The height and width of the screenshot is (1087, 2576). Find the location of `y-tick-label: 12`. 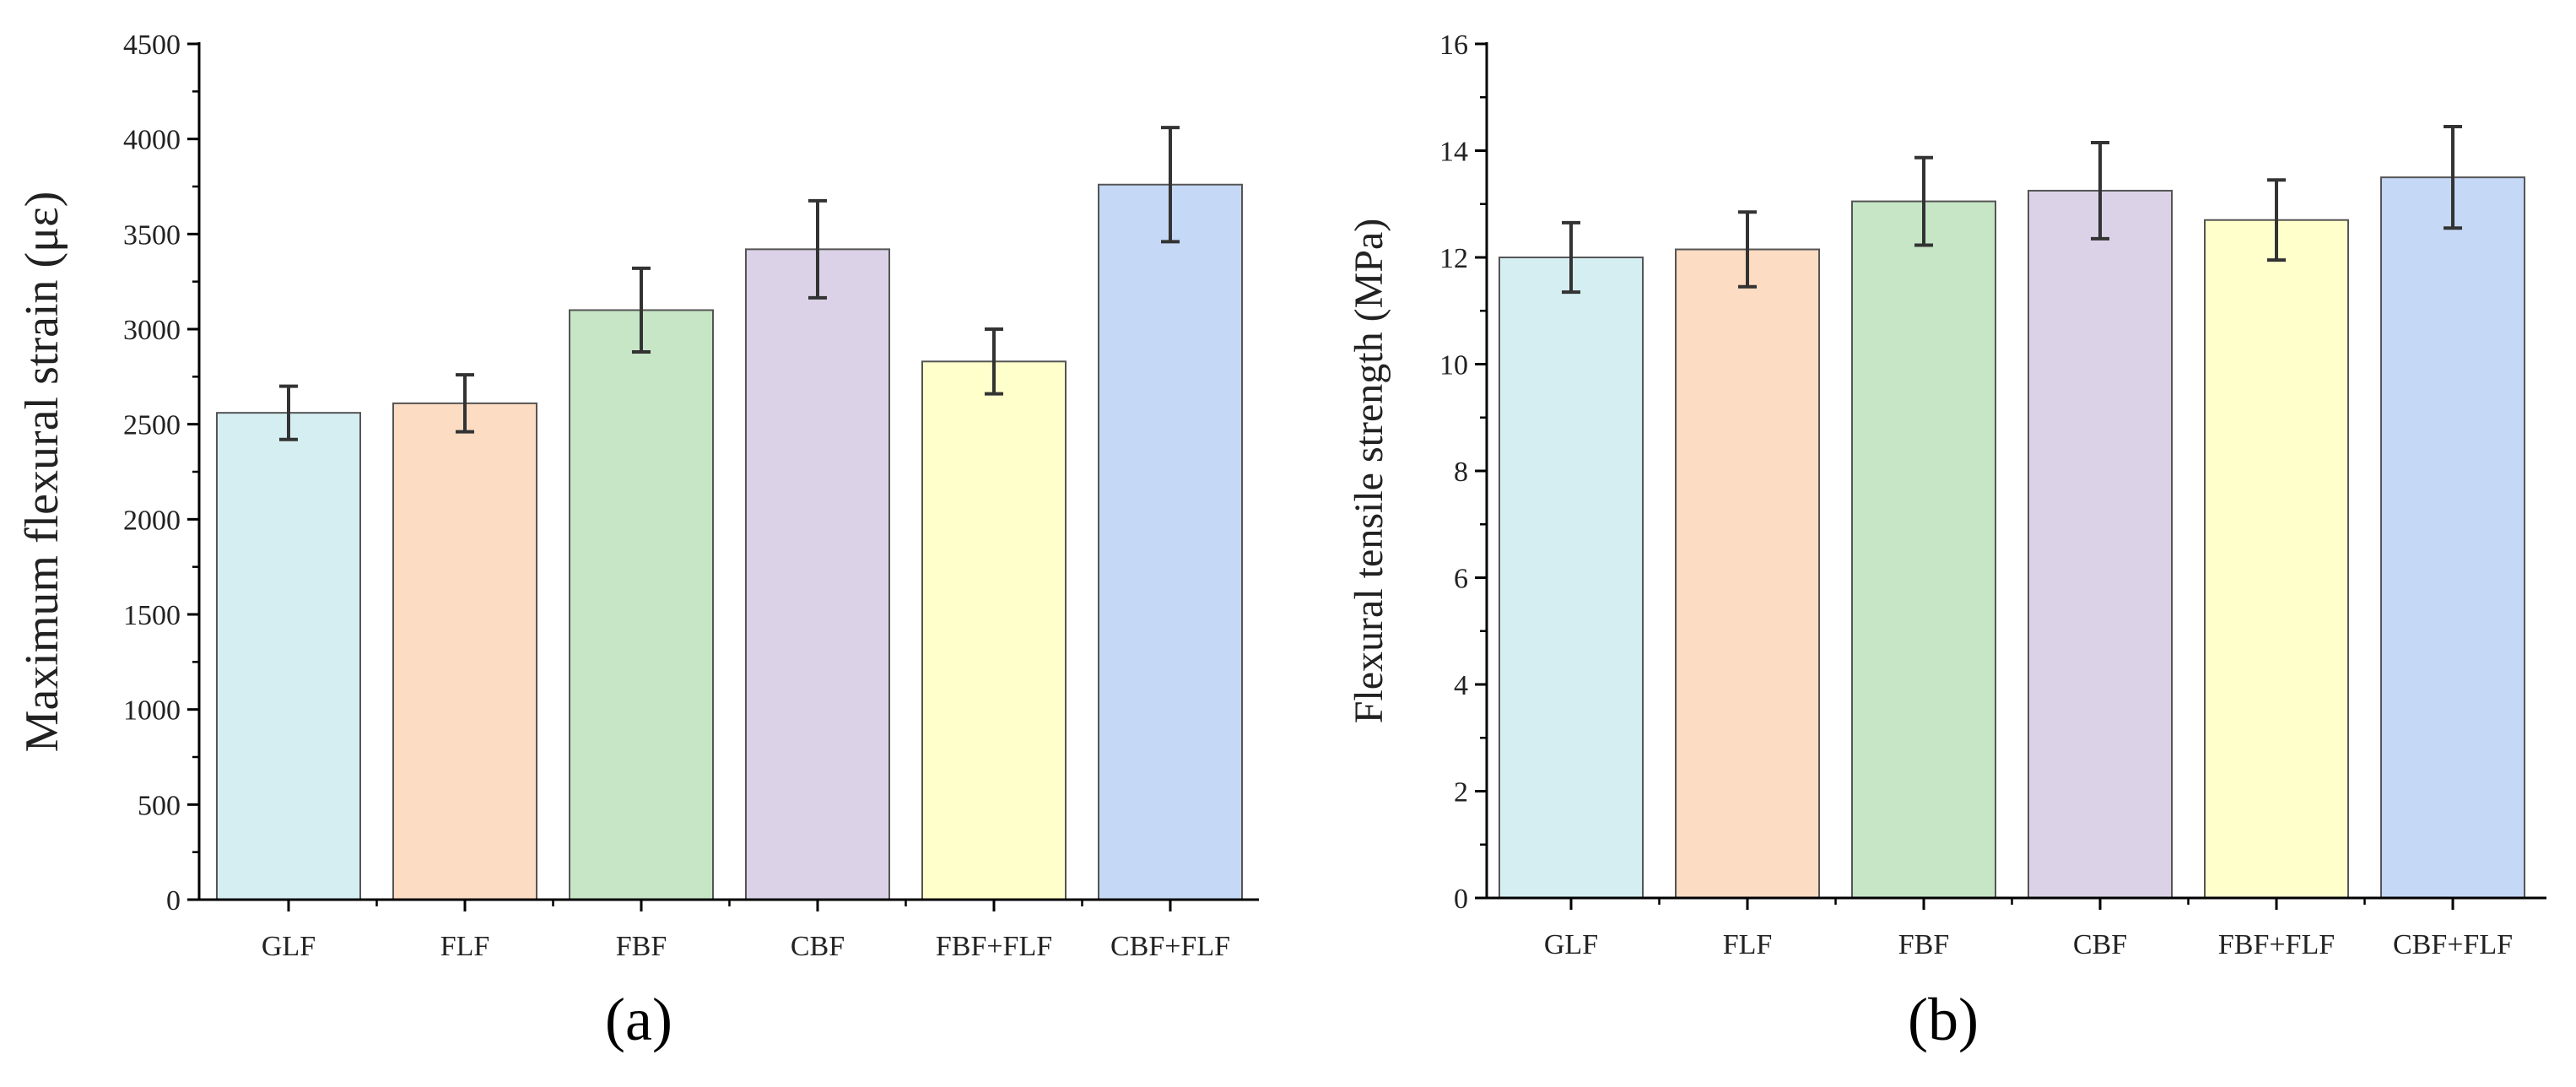

y-tick-label: 12 is located at coordinates (1453, 258).